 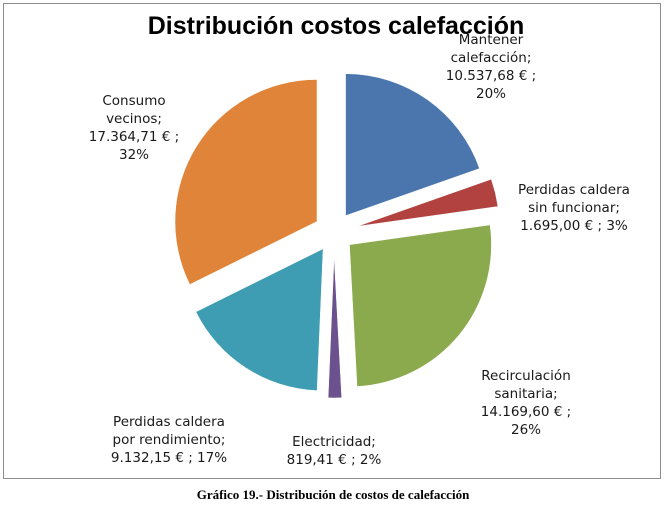 What do you see at coordinates (491, 67) in the screenshot?
I see `slice-label: Mantener calefacción; 10.537,68 € ; 20%` at bounding box center [491, 67].